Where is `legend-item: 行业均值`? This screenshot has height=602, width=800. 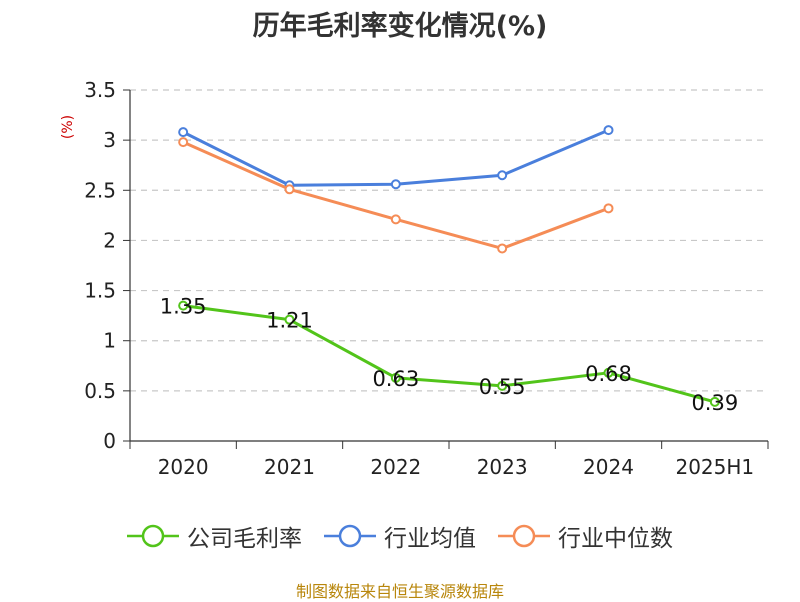
legend-item: 行业均值 is located at coordinates (400, 536).